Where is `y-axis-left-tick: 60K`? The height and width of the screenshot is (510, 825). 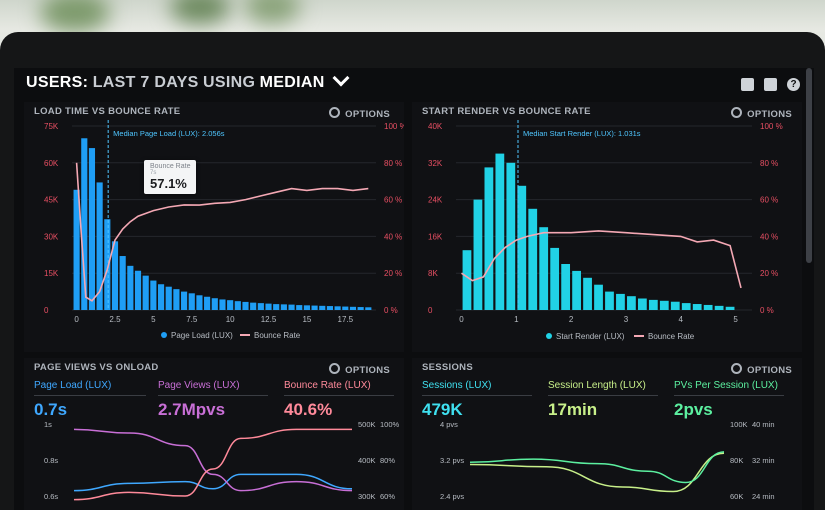
y-axis-left-tick: 60K is located at coordinates (51, 163).